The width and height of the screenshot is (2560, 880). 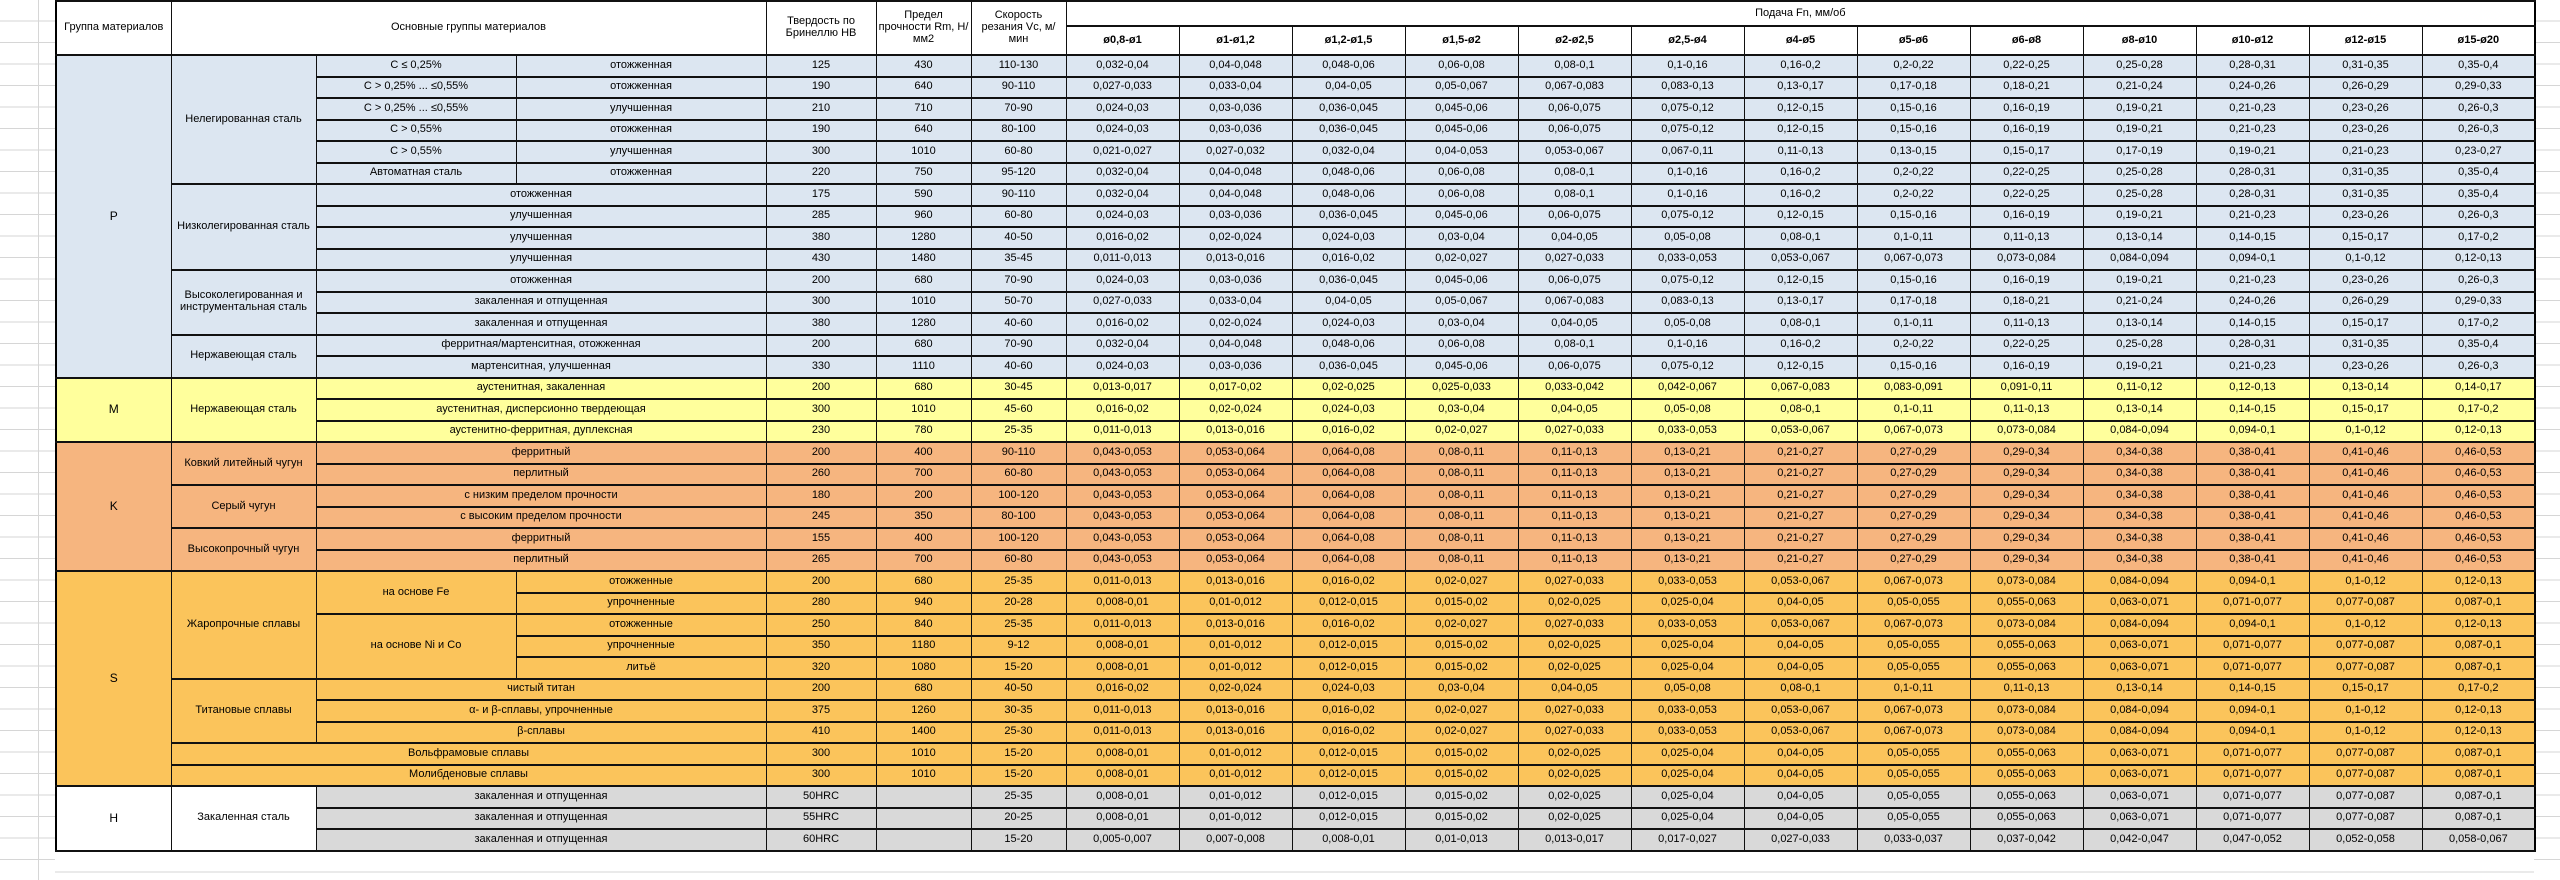 I want to click on feed-value-cell: 0,23-0,26, so click(x=2365, y=130).